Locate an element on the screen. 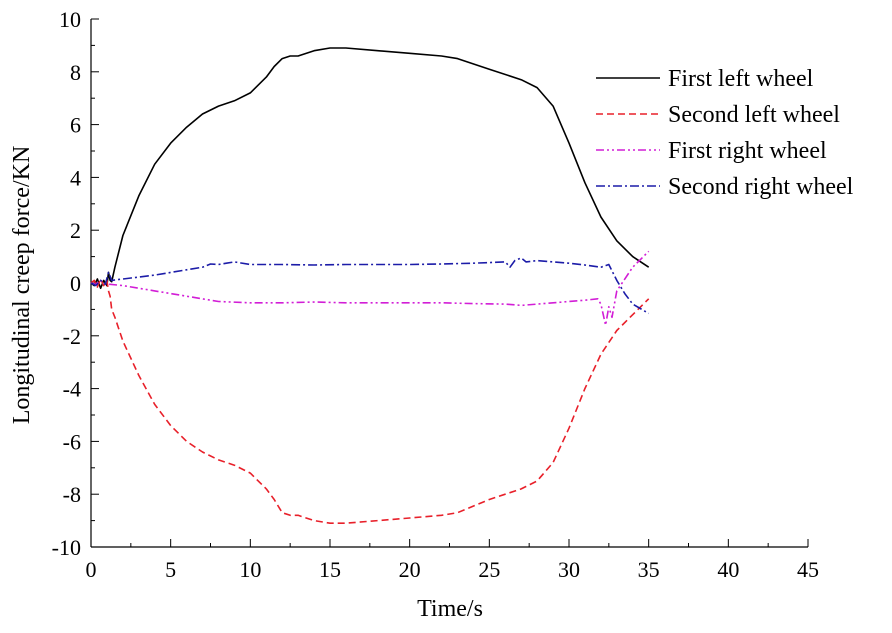 This screenshot has height=633, width=892. legend-label-2: Second left wheel is located at coordinates (754, 115).